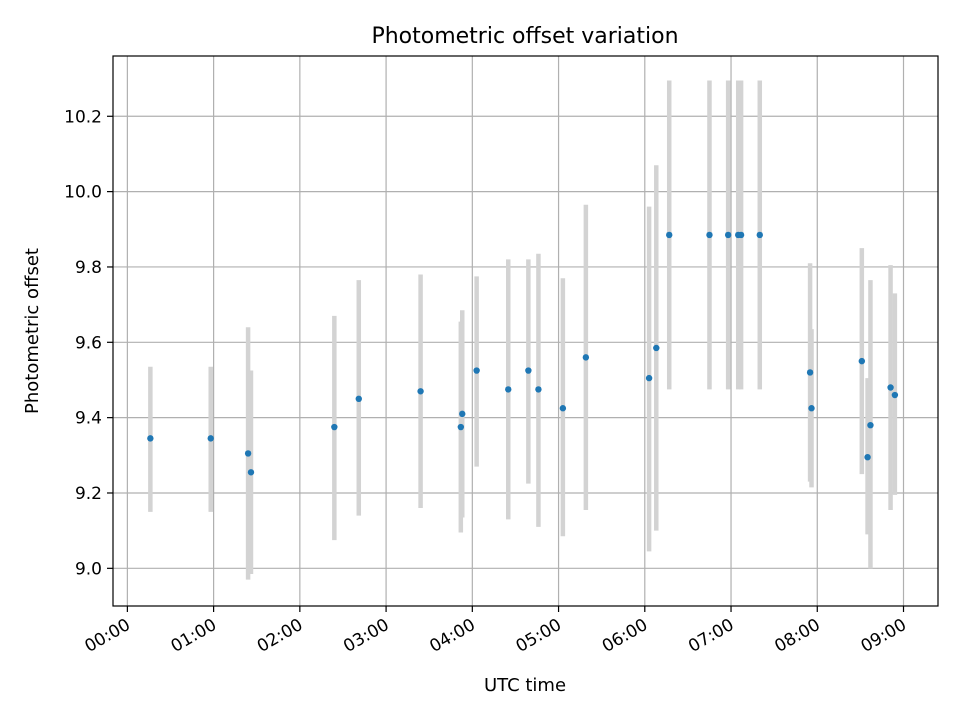 The height and width of the screenshot is (720, 960). Describe the element at coordinates (83, 193) in the screenshot. I see `y-tick-label: 10.0` at that location.